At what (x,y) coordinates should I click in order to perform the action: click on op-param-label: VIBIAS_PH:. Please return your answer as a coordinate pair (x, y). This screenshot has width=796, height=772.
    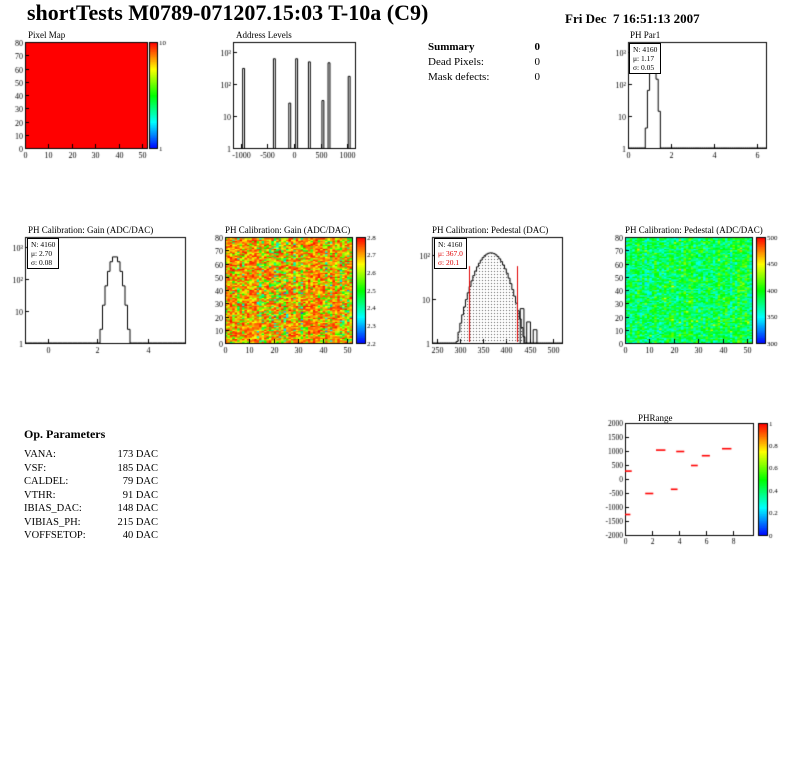
    Looking at the image, I should click on (52, 522).